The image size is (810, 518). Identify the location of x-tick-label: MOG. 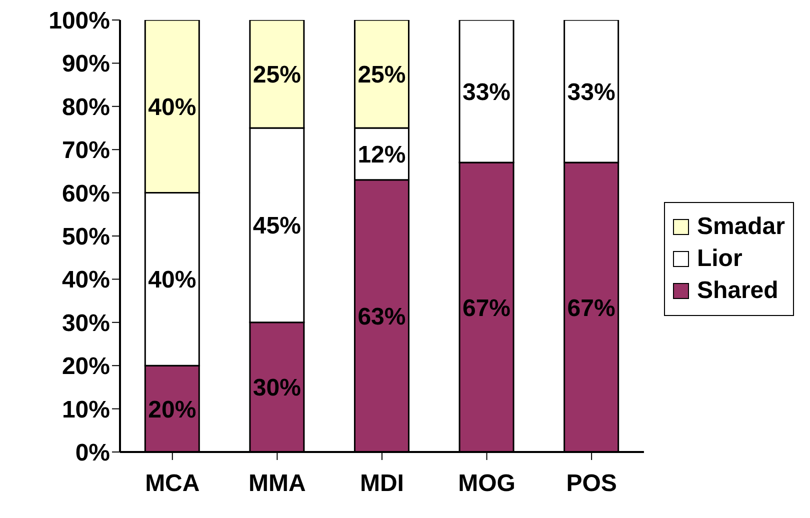
(487, 484).